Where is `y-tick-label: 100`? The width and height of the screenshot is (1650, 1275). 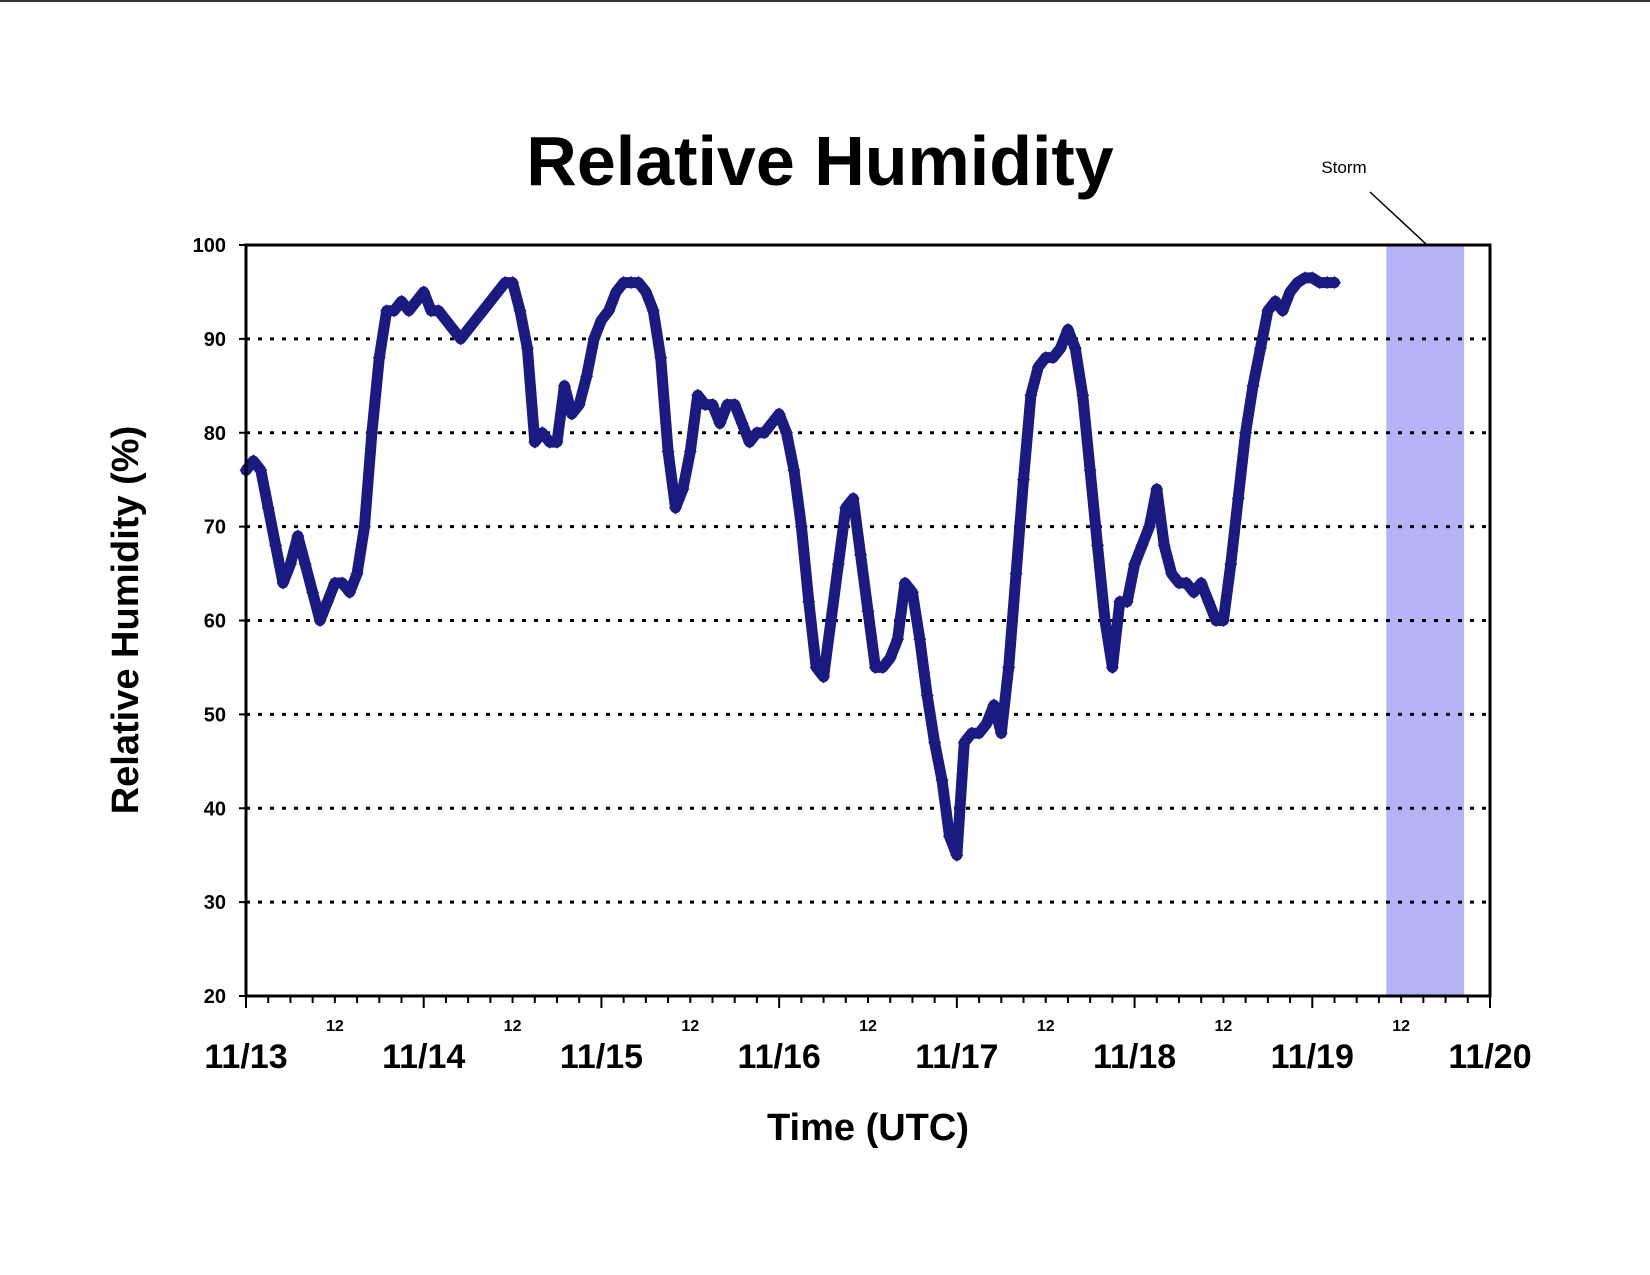
y-tick-label: 100 is located at coordinates (209, 246).